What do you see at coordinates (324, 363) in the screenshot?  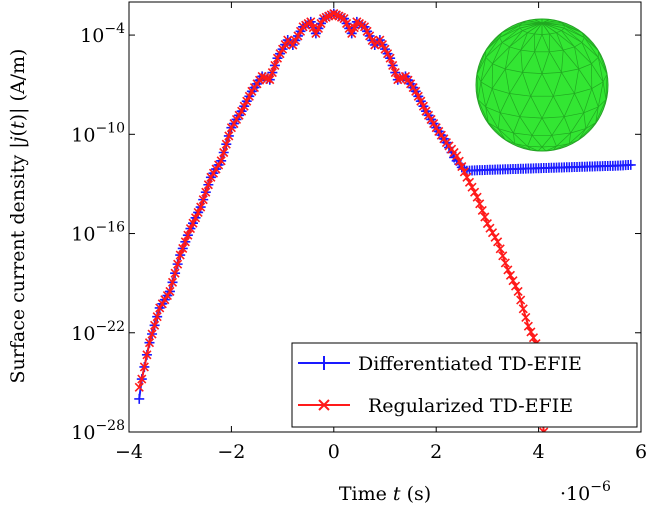 I see `legend-marker-plus` at bounding box center [324, 363].